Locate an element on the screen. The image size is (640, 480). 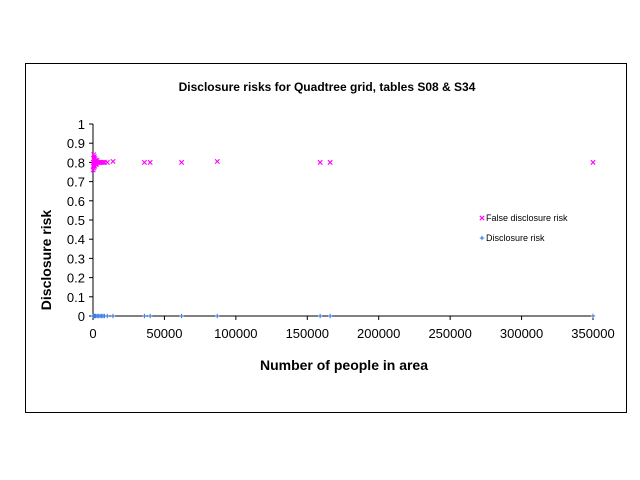
y-tick-label: 0.6 is located at coordinates (76, 201).